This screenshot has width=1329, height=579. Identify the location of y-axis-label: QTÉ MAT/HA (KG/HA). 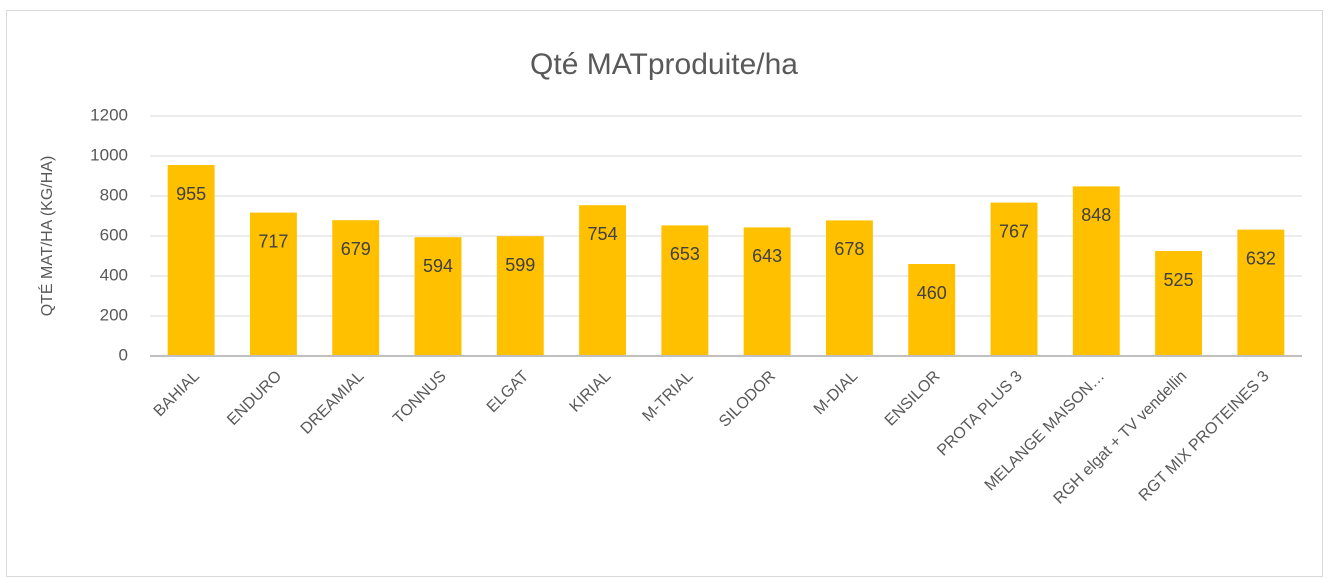
(46, 236).